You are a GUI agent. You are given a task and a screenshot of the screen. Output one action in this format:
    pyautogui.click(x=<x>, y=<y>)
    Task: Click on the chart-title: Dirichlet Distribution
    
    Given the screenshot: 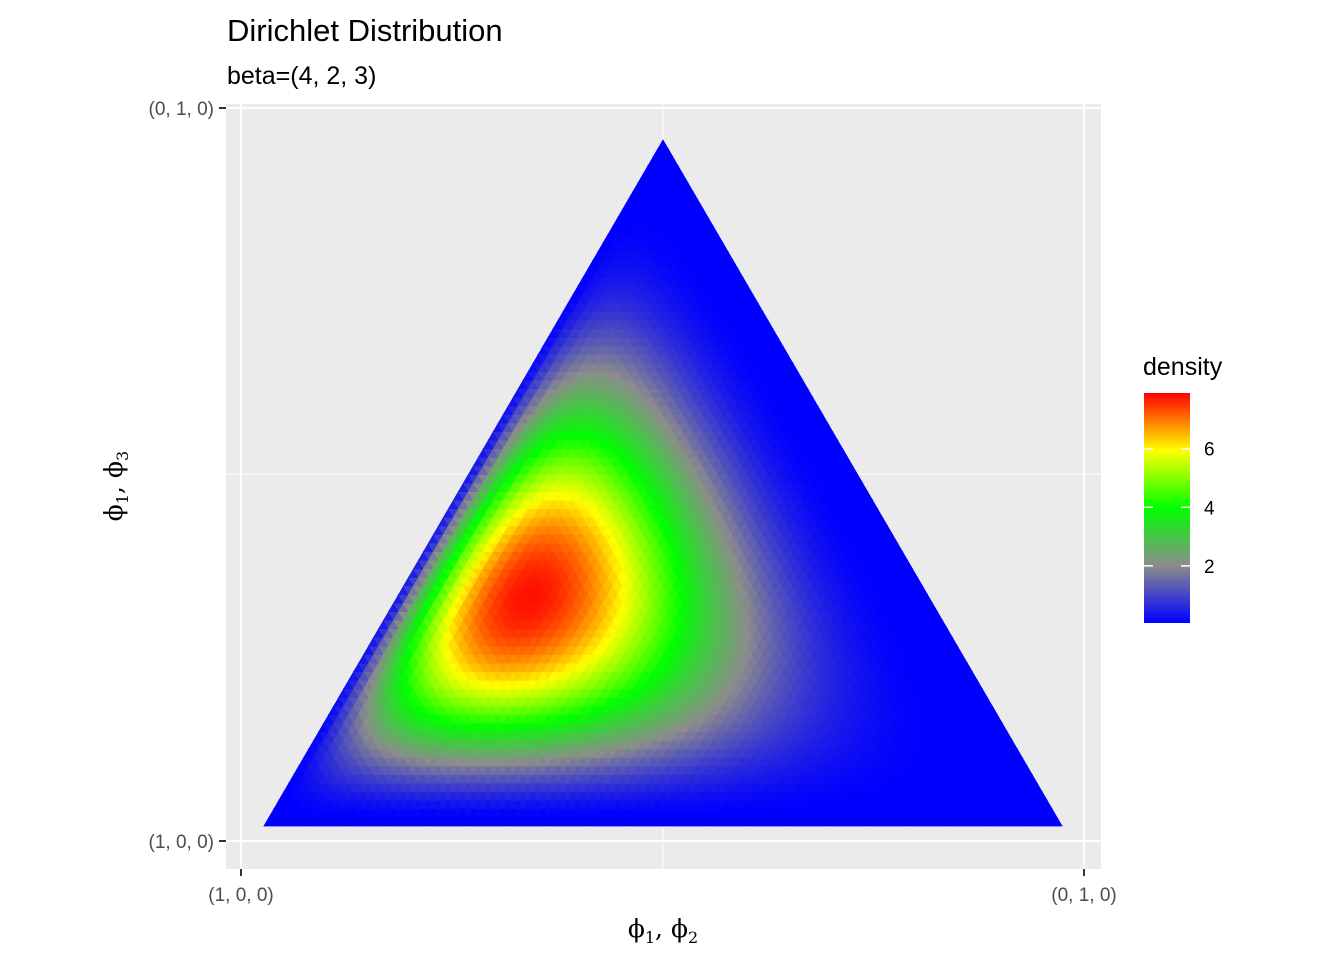 What is the action you would take?
    pyautogui.click(x=365, y=30)
    